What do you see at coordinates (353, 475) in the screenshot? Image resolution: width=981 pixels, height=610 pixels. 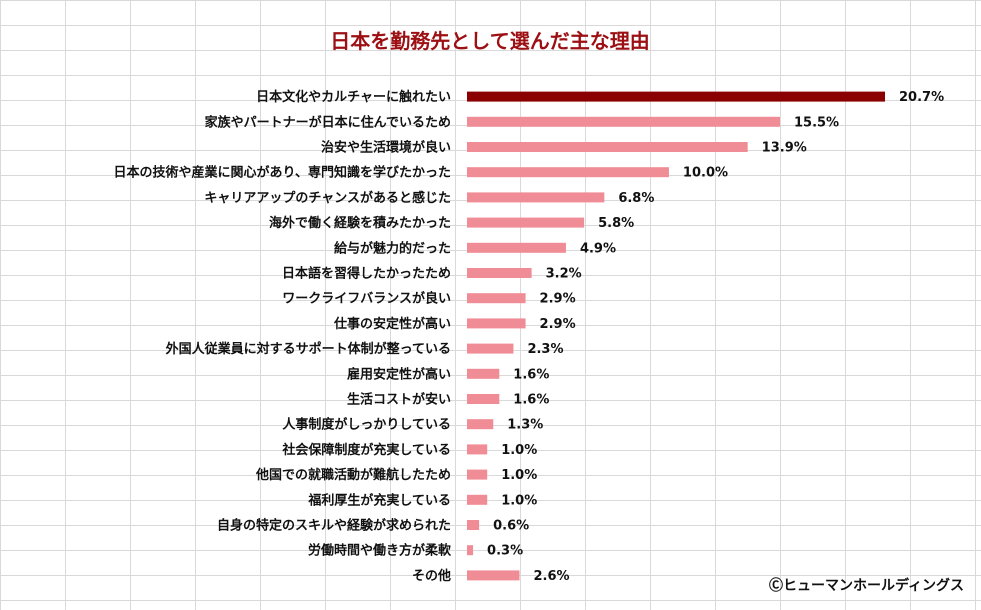 I see `category-label: 他国での就職活動が難航したため` at bounding box center [353, 475].